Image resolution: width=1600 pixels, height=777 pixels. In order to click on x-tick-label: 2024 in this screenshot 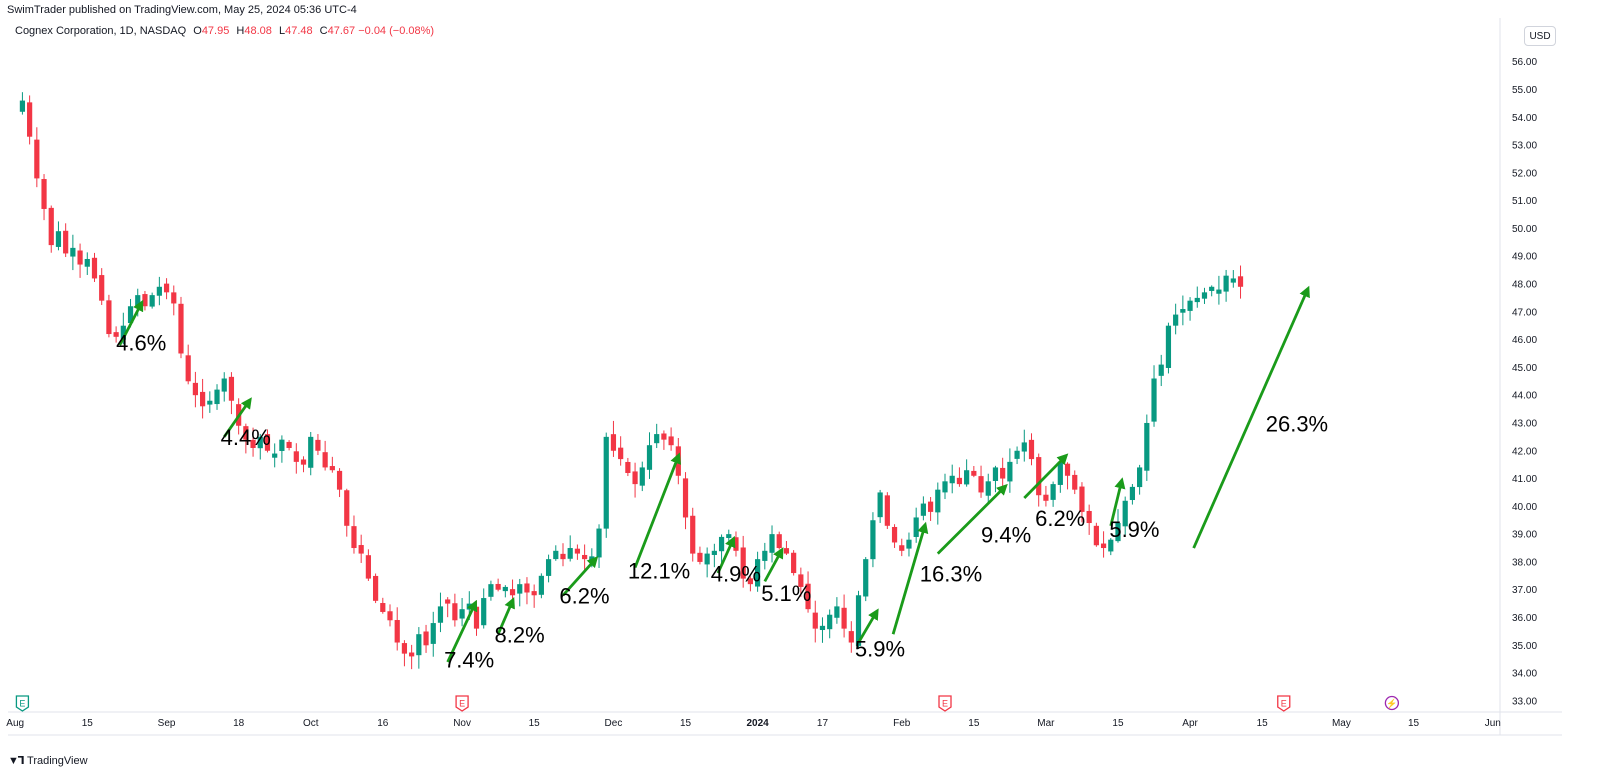, I will do `click(757, 723)`.